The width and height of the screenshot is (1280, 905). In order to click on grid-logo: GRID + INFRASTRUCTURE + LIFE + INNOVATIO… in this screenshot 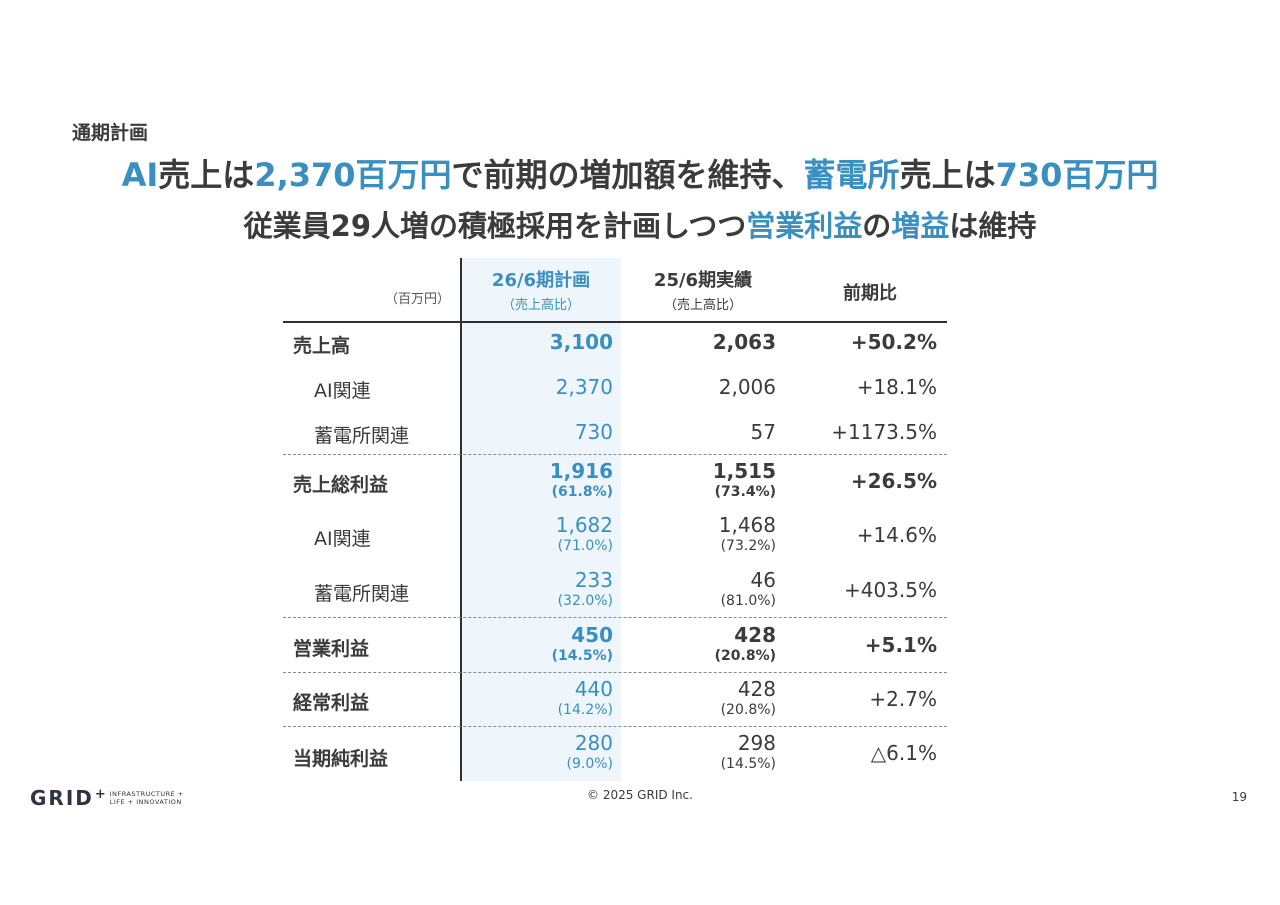, I will do `click(107, 798)`.